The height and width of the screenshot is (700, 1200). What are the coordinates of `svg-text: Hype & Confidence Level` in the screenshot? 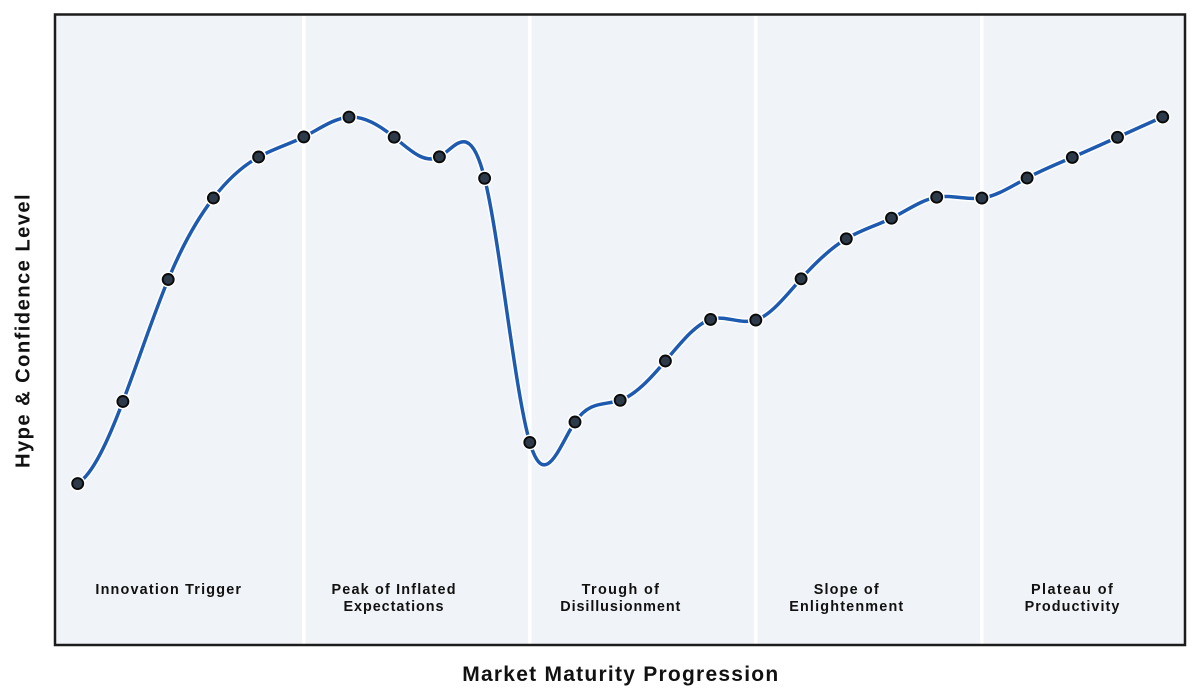 It's located at (23, 331).